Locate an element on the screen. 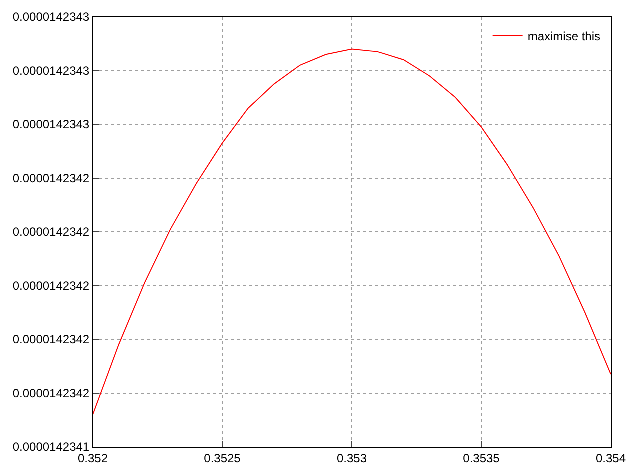 This screenshot has height=475, width=636. x-tick-label: 0.353 is located at coordinates (352, 458).